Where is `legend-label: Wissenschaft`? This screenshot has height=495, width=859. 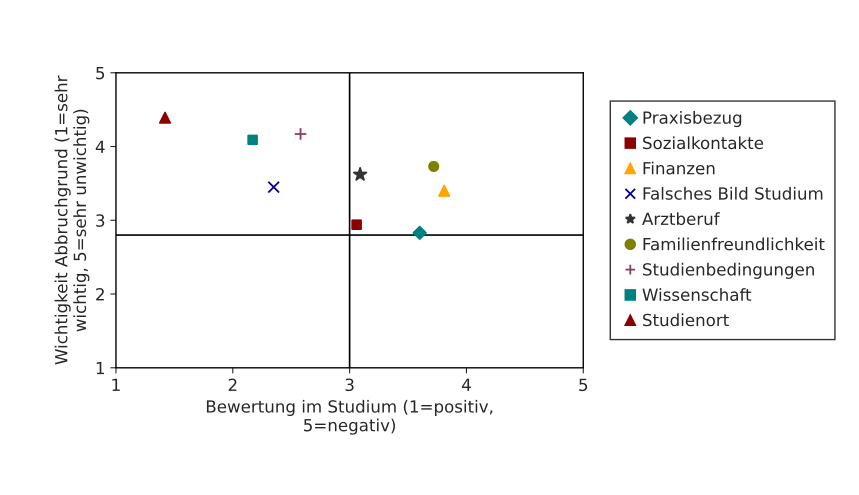
legend-label: Wissenschaft is located at coordinates (697, 294).